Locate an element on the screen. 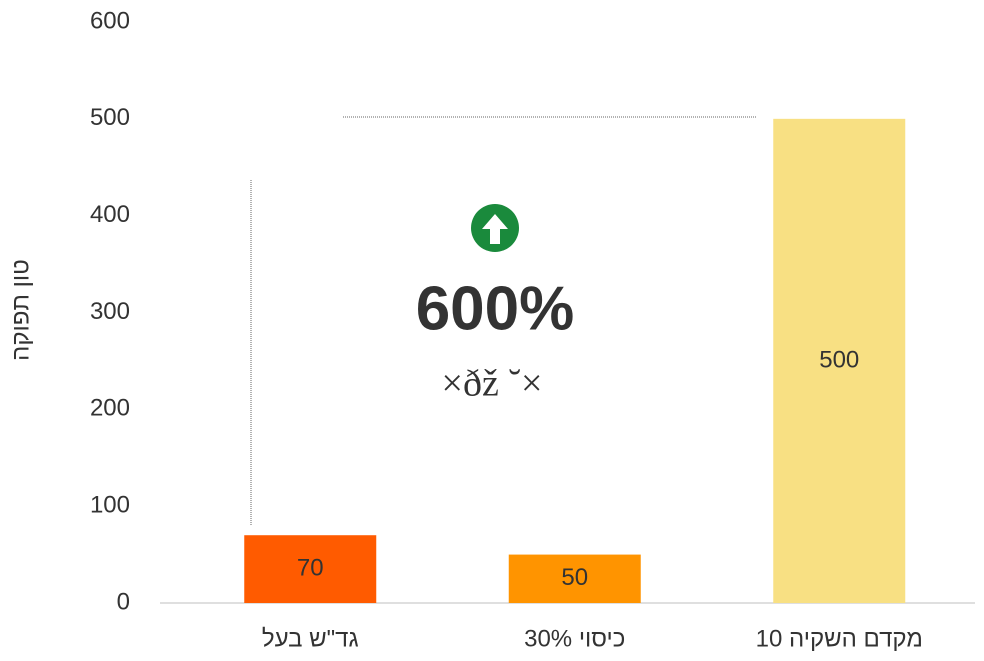  x-tick-label: גד"ש בעל is located at coordinates (310, 638).